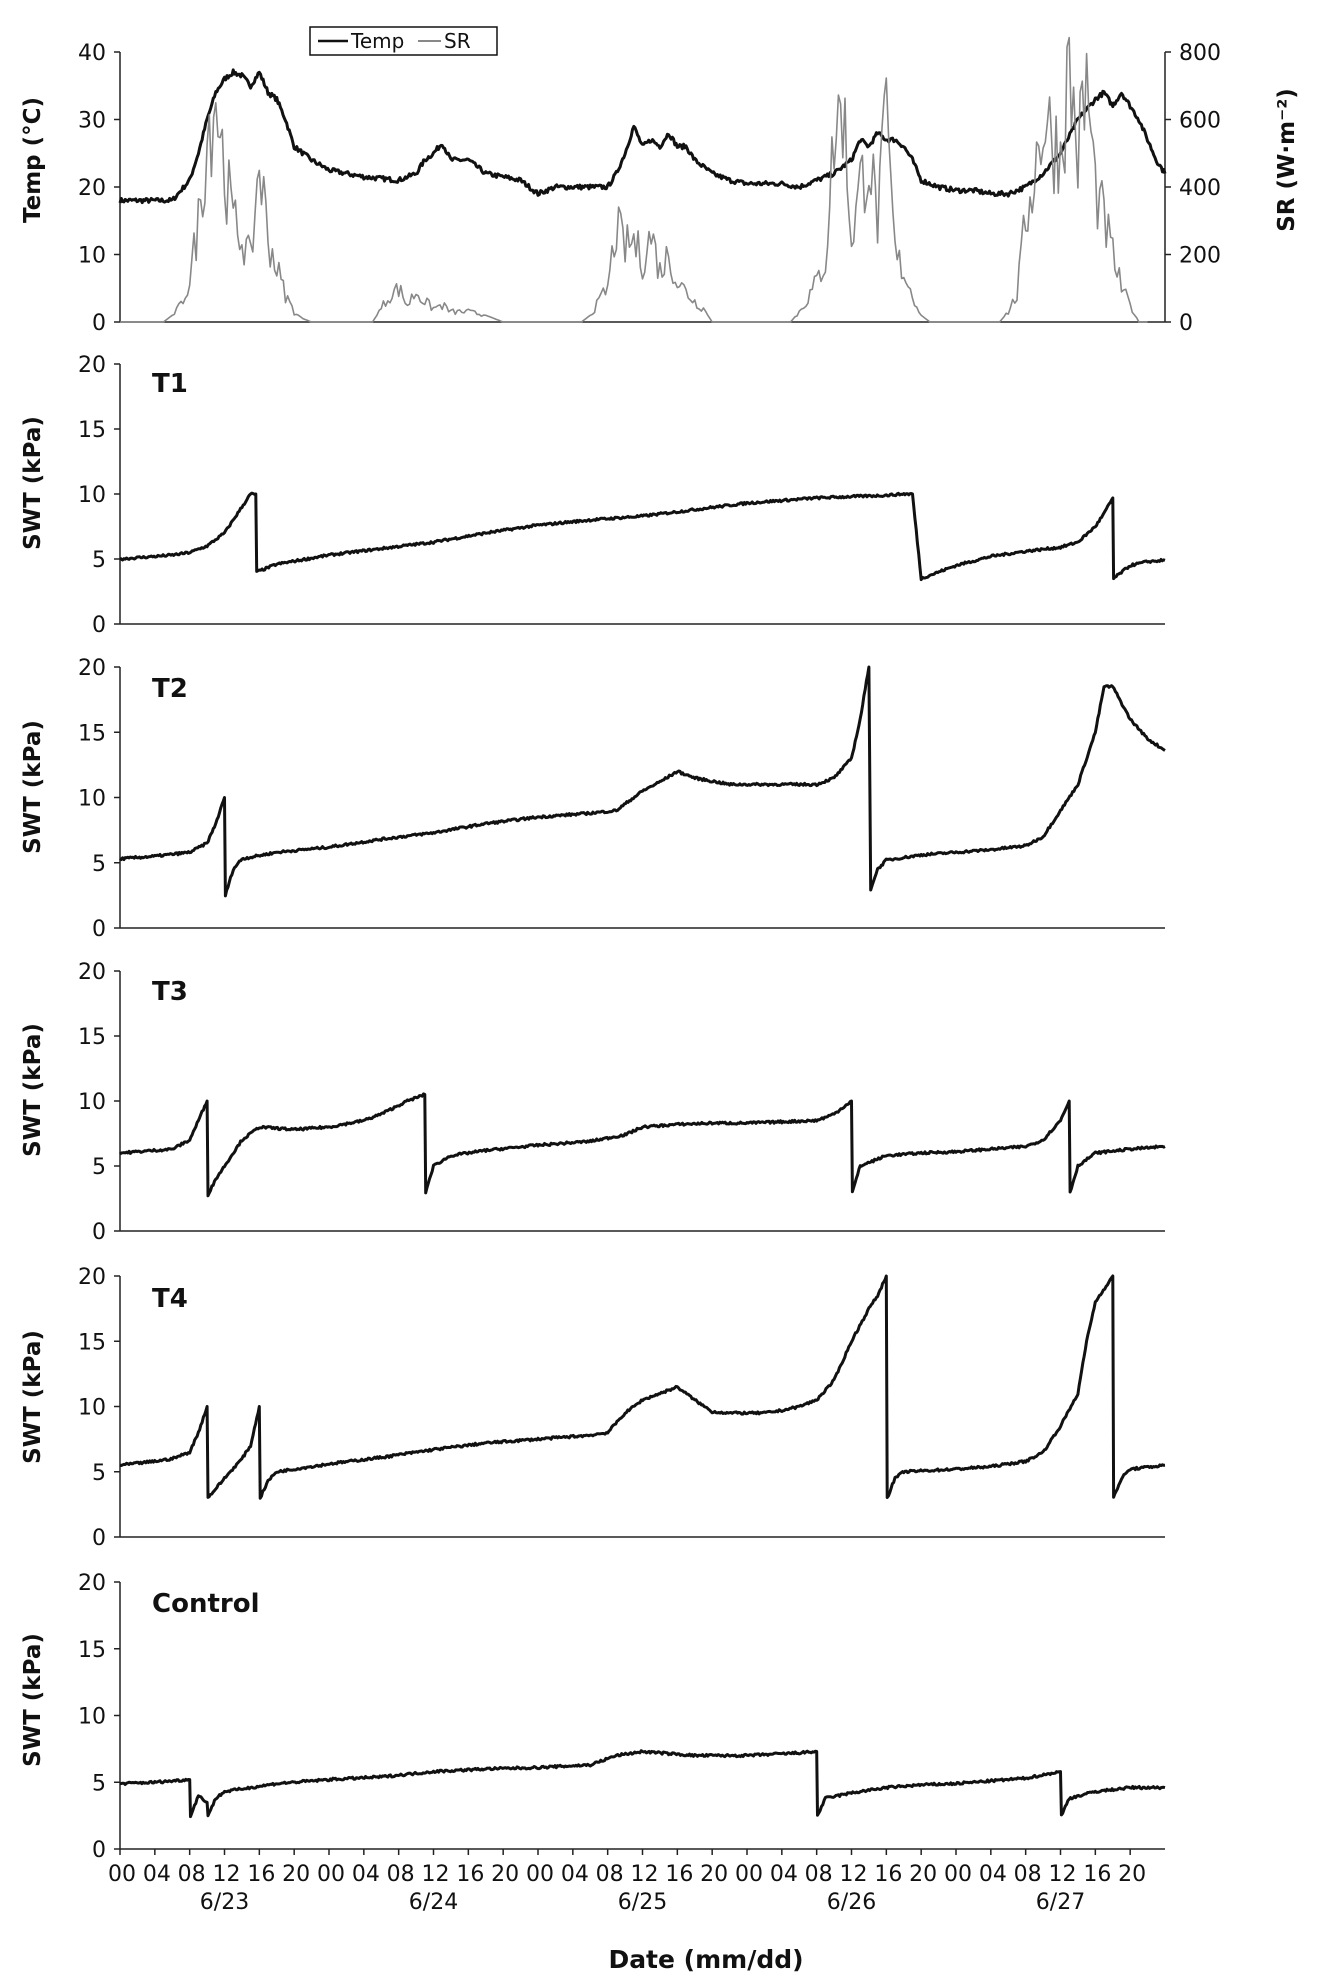 This screenshot has width=1318, height=1978. I want to click on legend-sr-label: SR, so click(457, 41).